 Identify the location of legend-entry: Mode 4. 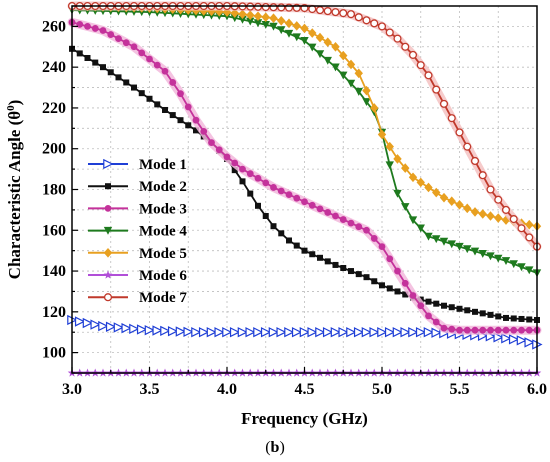
(137, 232).